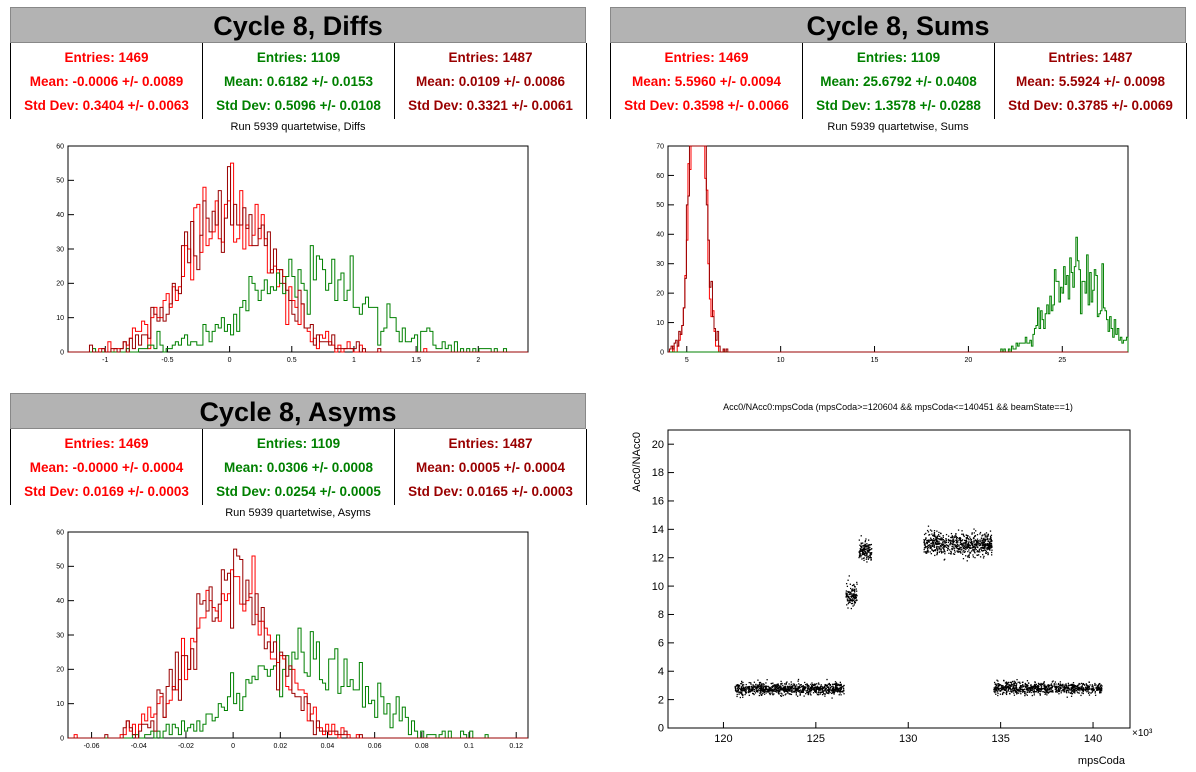 This screenshot has height=772, width=1196. What do you see at coordinates (298, 57) in the screenshot?
I see `diffs-entries-2: Entries: 1109` at bounding box center [298, 57].